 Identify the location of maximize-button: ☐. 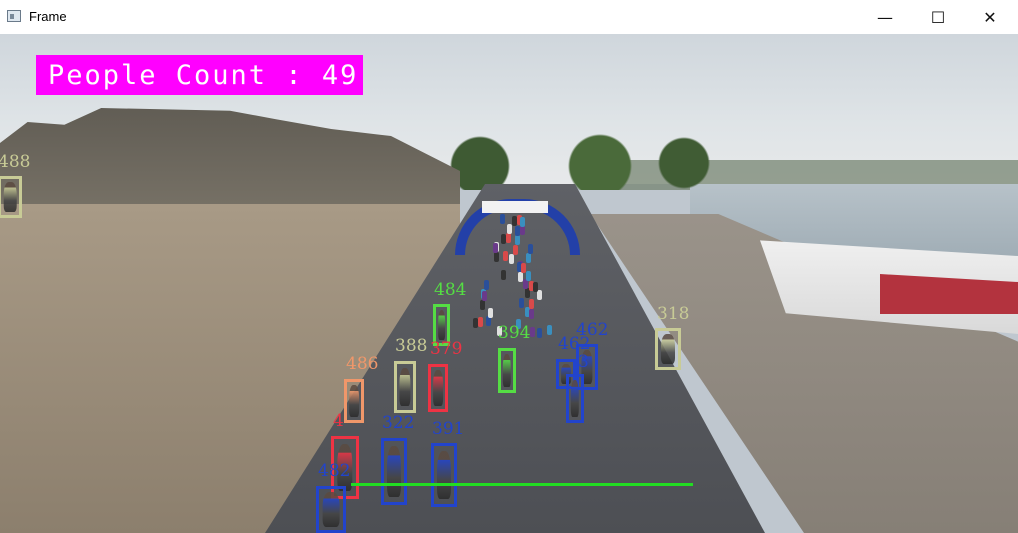
(938, 17).